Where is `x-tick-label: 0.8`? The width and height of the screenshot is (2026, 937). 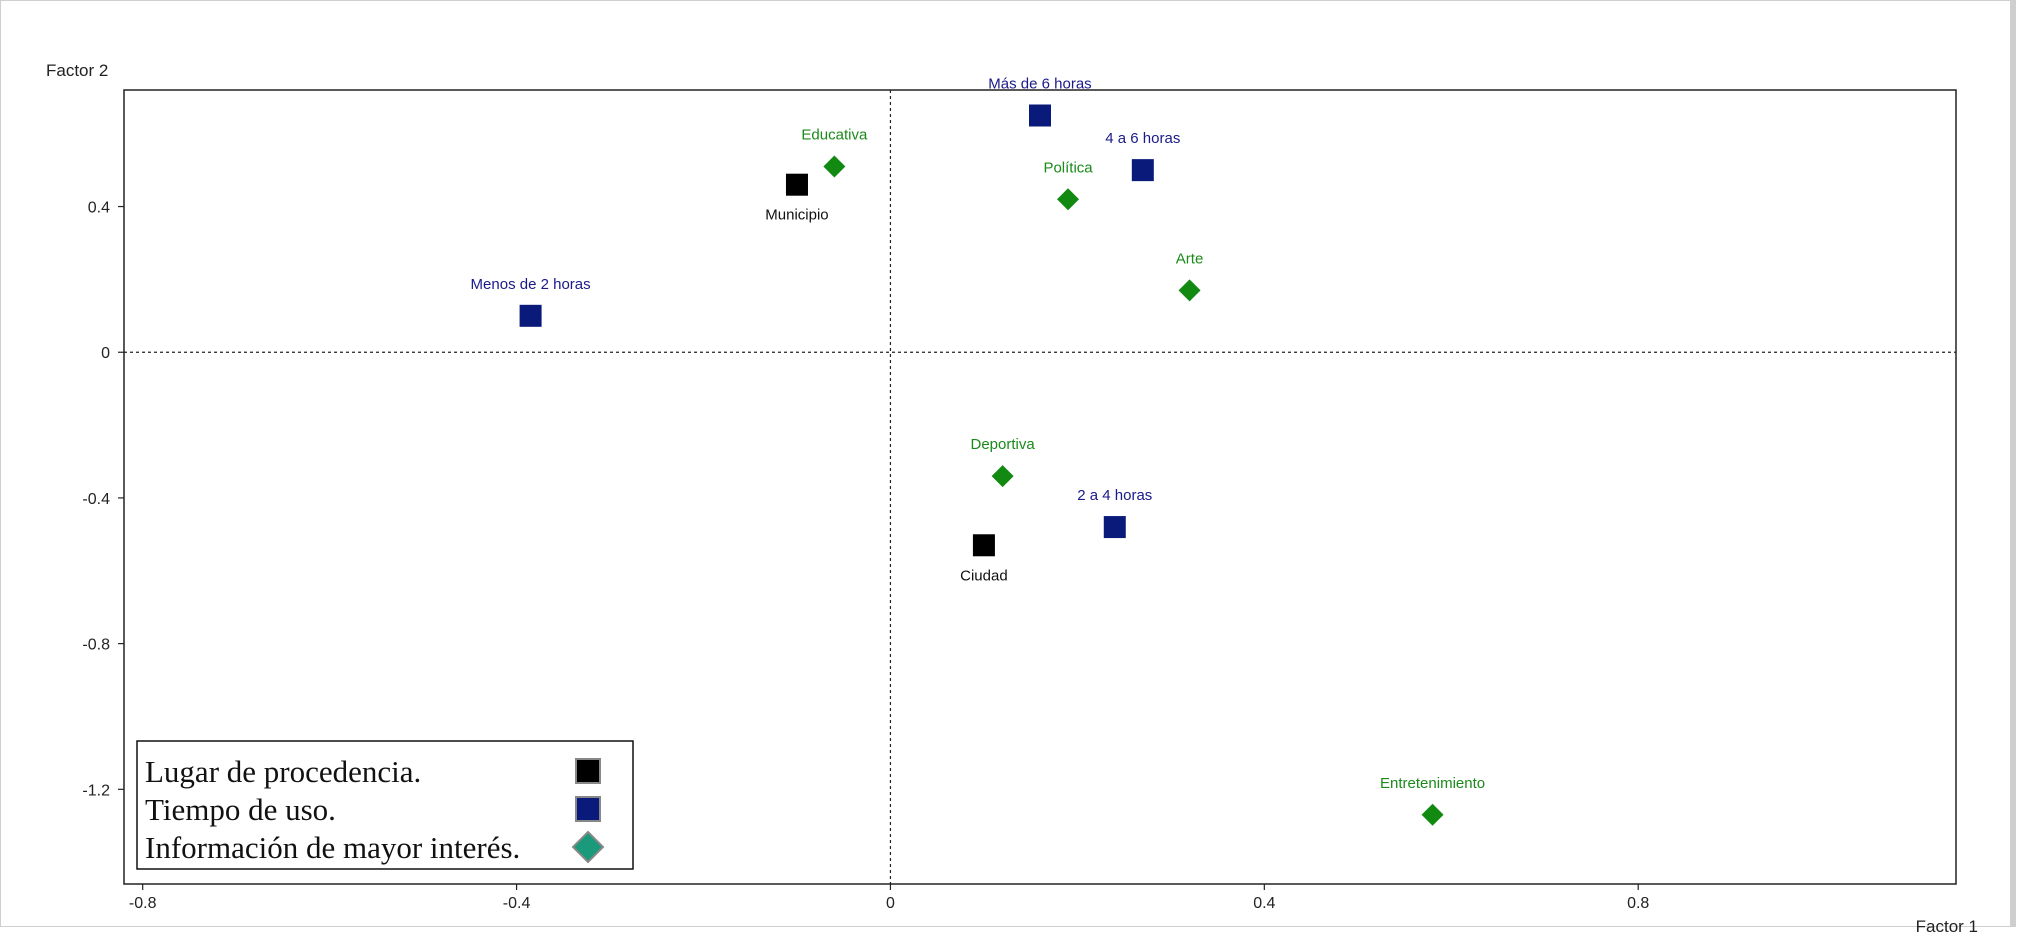
x-tick-label: 0.8 is located at coordinates (1638, 903).